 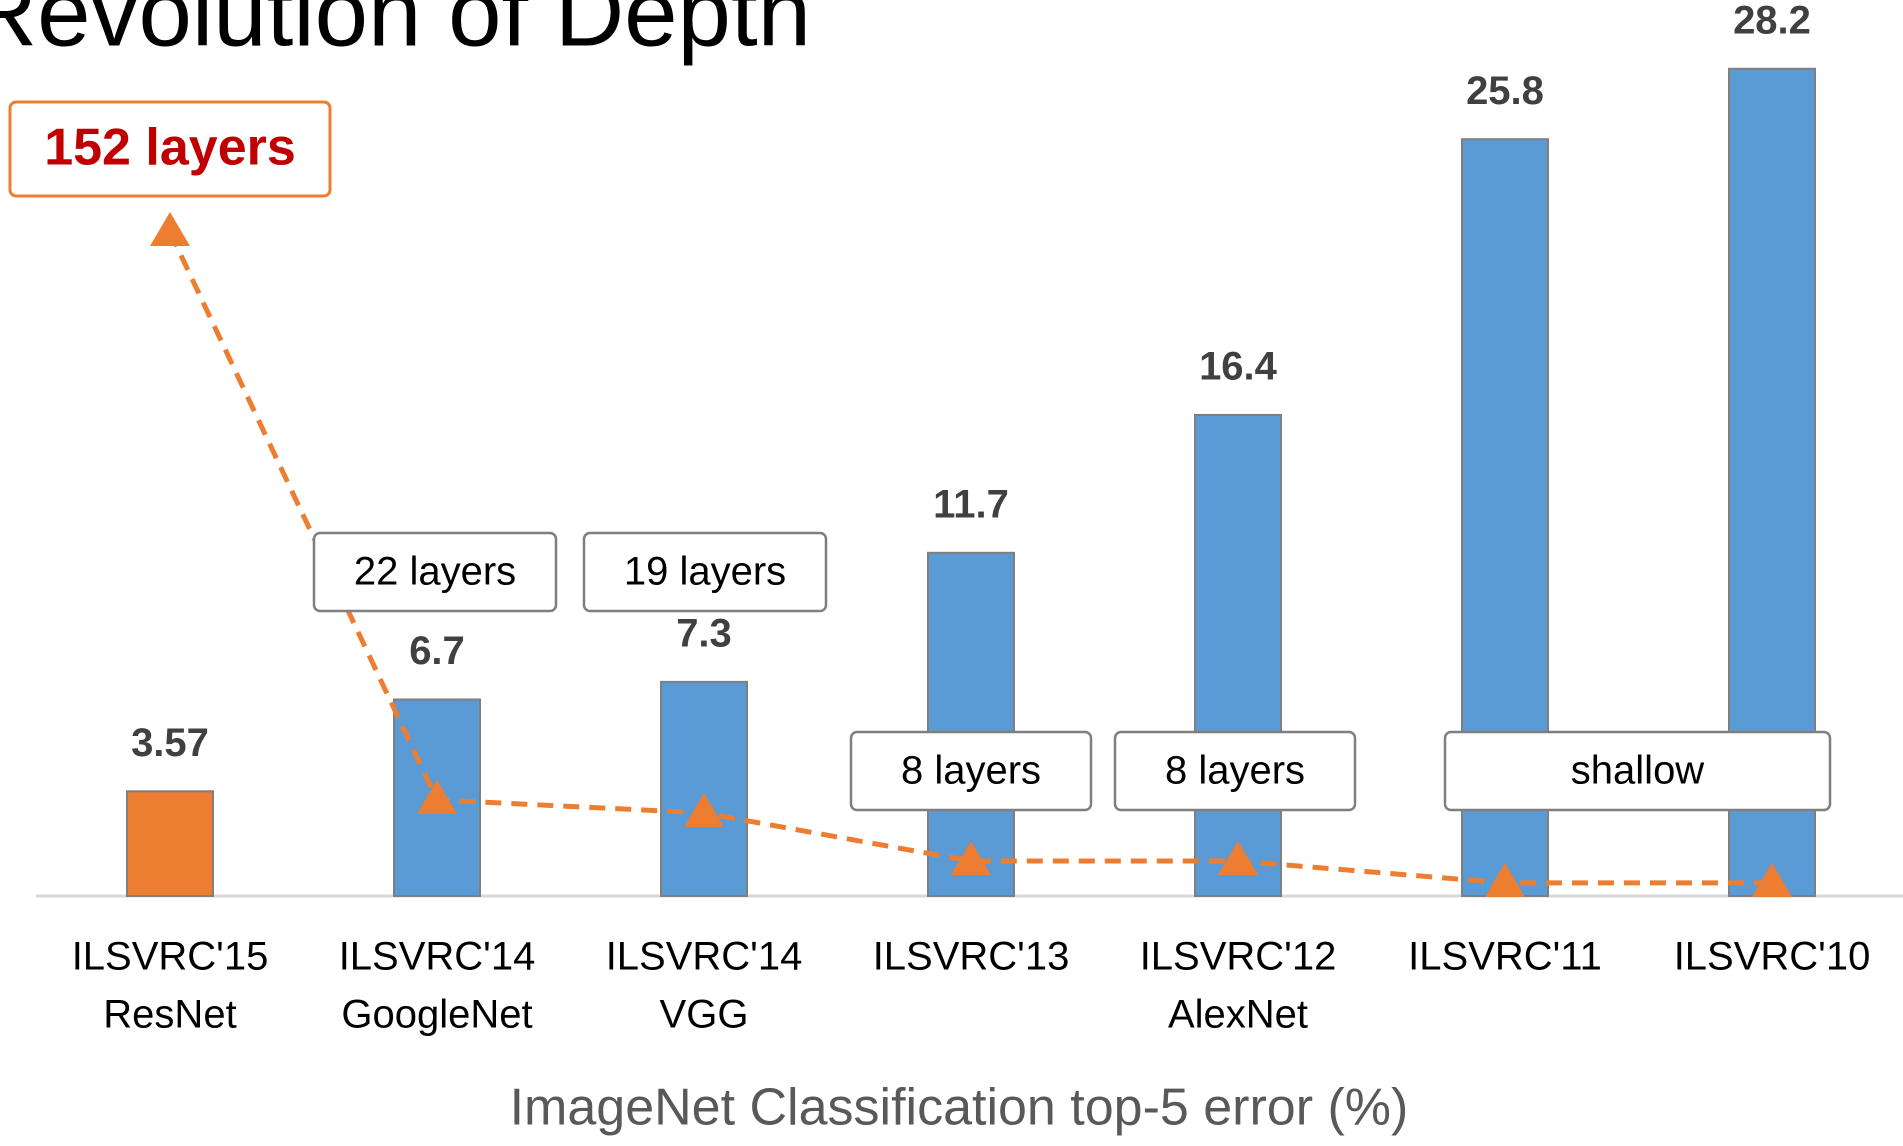 I want to click on x-tick-label: ILSVRC'11, so click(x=1505, y=957).